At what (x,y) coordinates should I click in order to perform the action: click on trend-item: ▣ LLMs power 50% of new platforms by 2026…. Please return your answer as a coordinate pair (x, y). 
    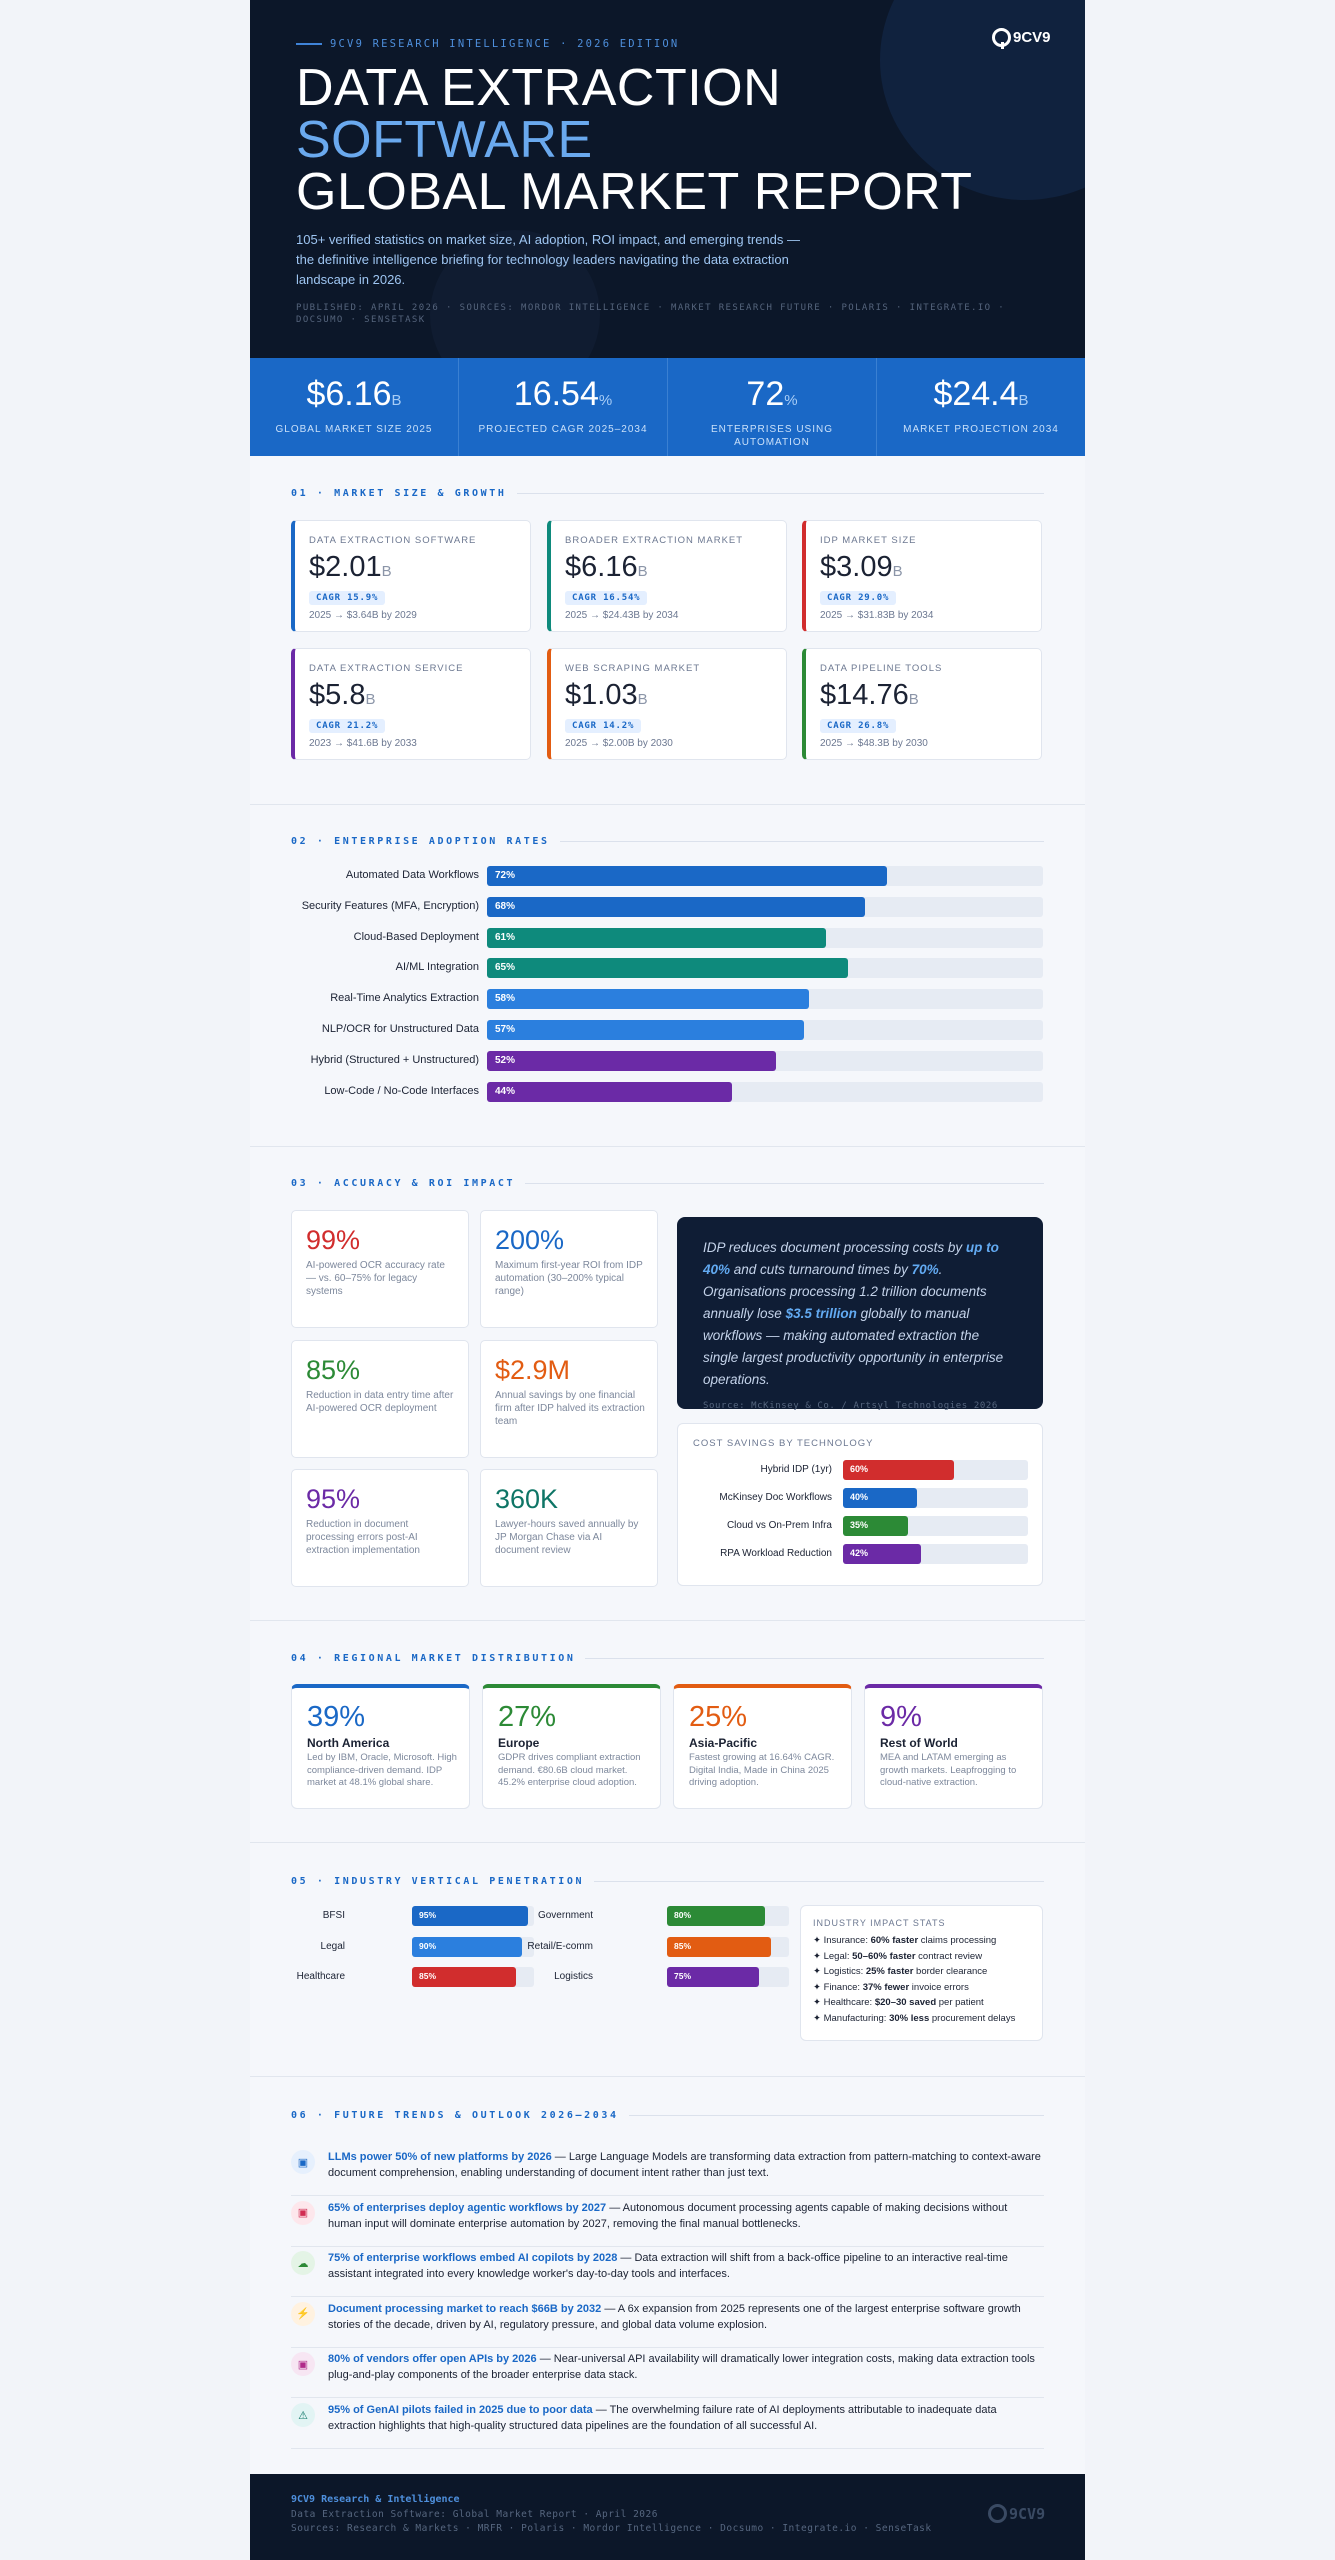
    Looking at the image, I should click on (667, 2171).